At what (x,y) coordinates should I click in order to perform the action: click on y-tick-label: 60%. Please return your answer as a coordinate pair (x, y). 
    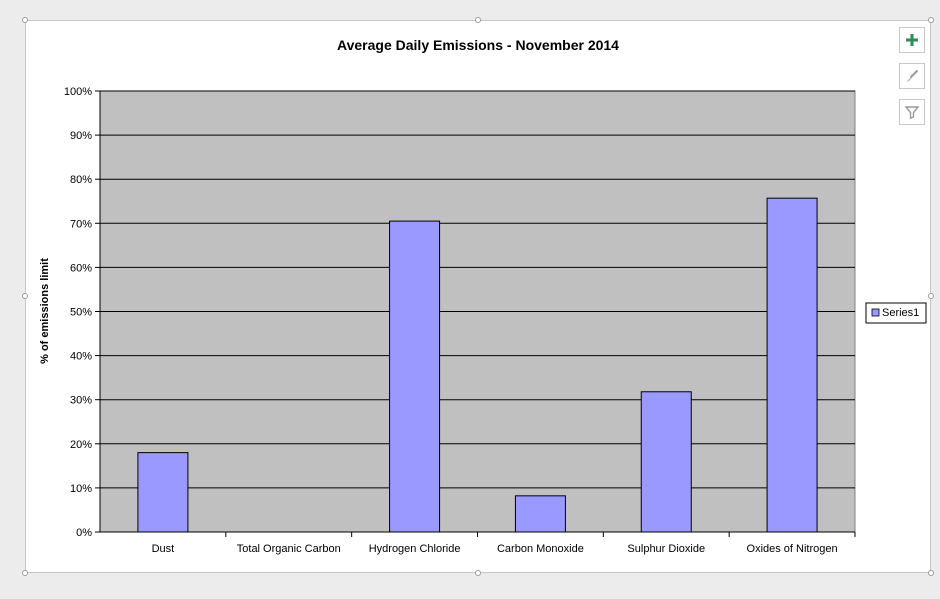
    Looking at the image, I should click on (81, 268).